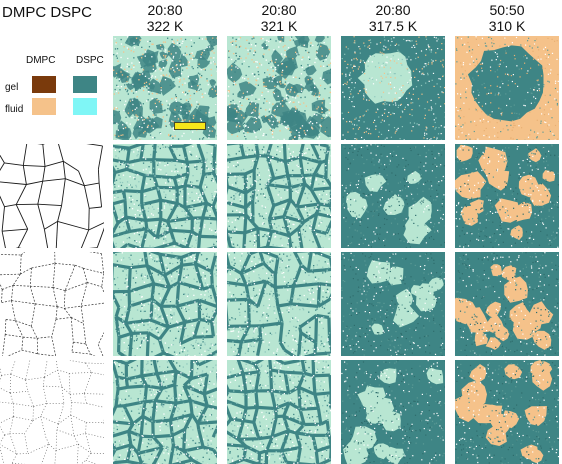 This screenshot has width=562, height=464. What do you see at coordinates (507, 26) in the screenshot?
I see `column-temperature: 310 K` at bounding box center [507, 26].